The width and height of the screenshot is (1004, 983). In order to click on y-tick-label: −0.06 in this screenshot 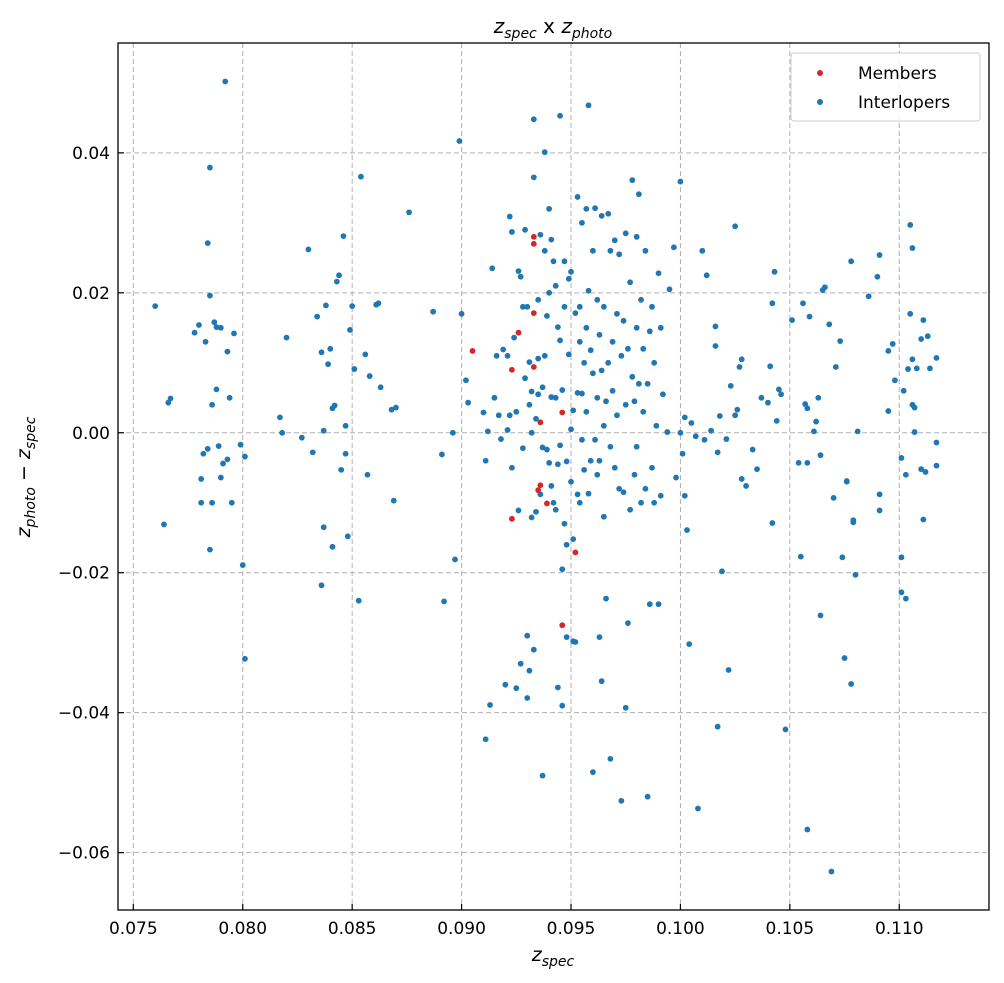, I will do `click(84, 854)`.